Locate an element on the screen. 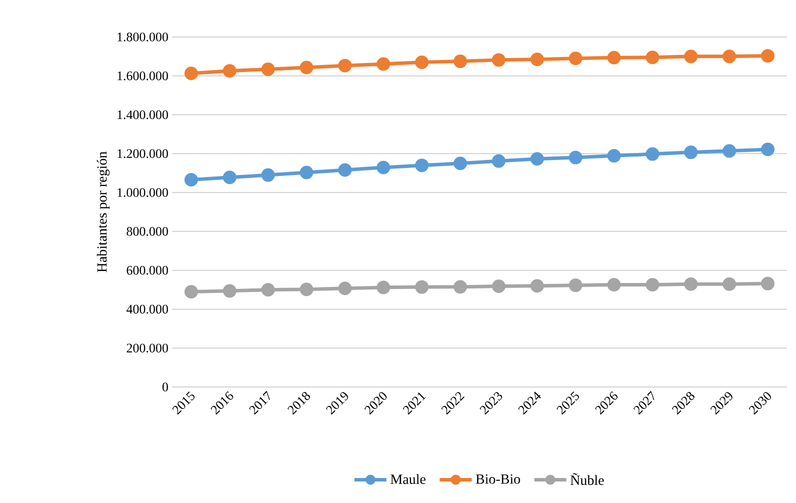  y-axis-title: Habitantes por región is located at coordinates (103, 212).